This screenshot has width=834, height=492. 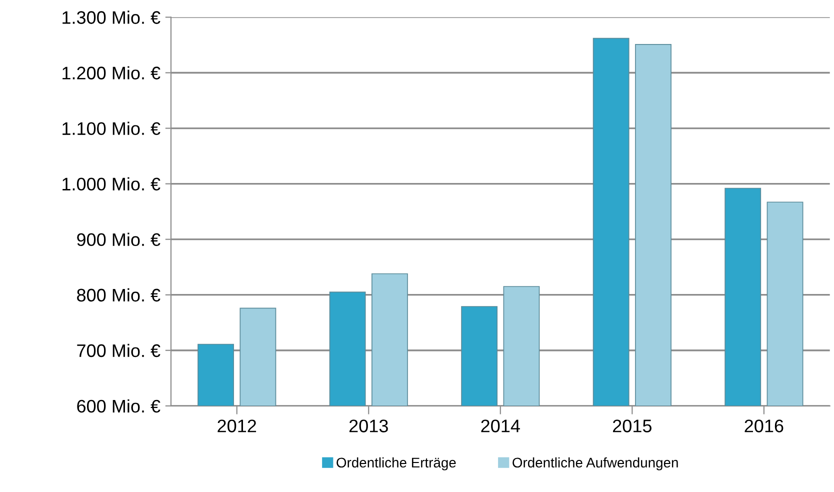 I want to click on y-tick-label: 1.100 Mio. €, so click(x=111, y=128).